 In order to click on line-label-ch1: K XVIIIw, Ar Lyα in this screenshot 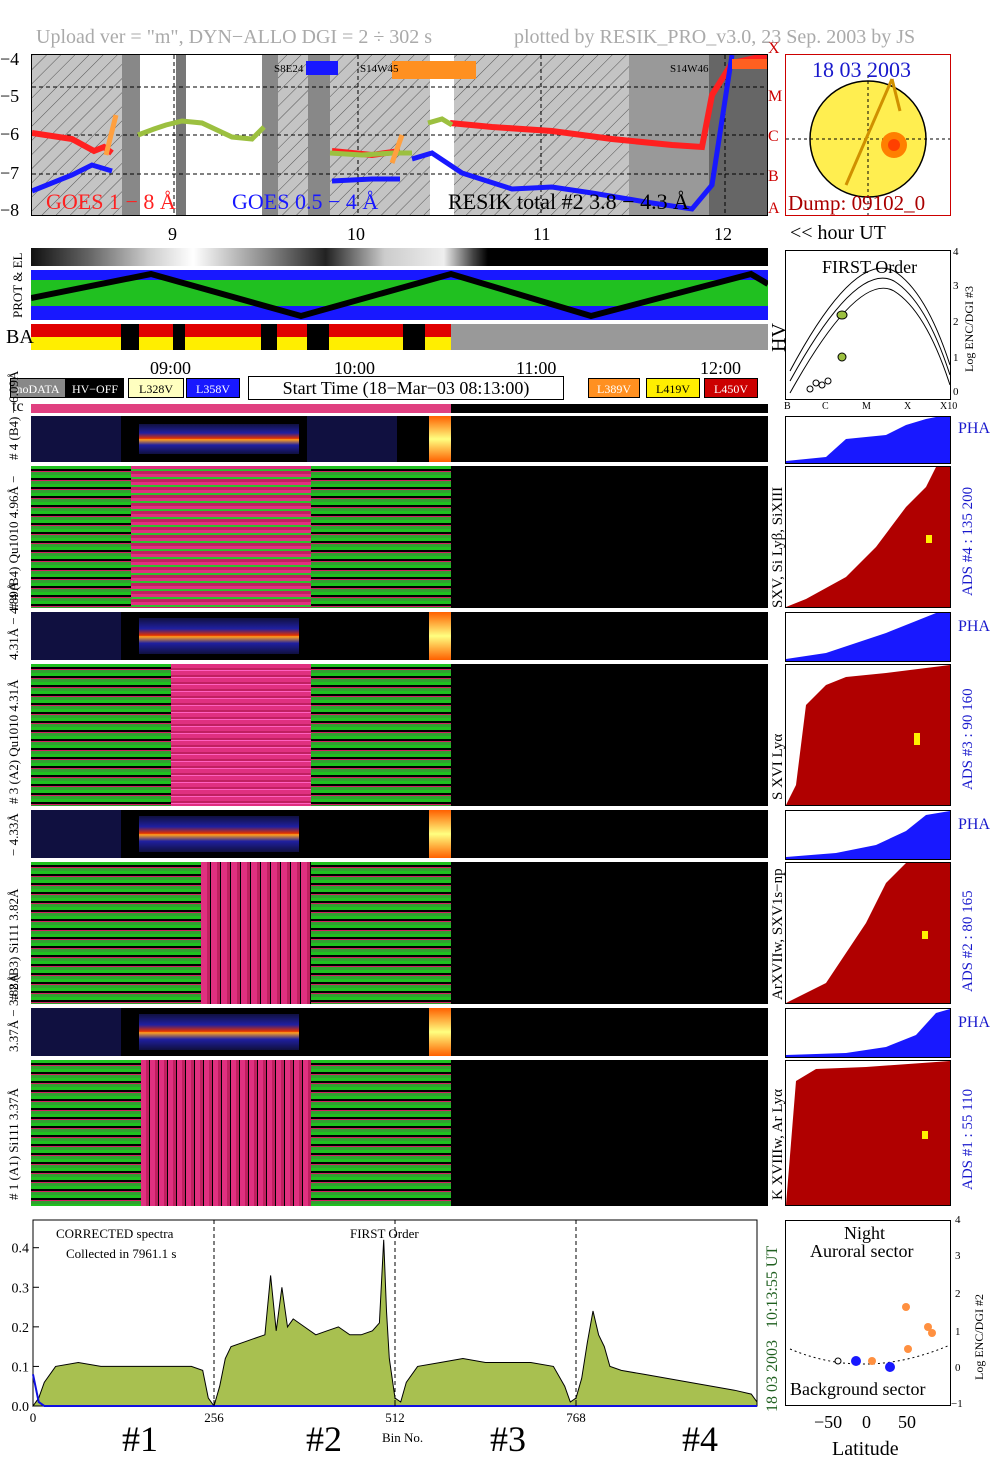, I will do `click(778, 1144)`.